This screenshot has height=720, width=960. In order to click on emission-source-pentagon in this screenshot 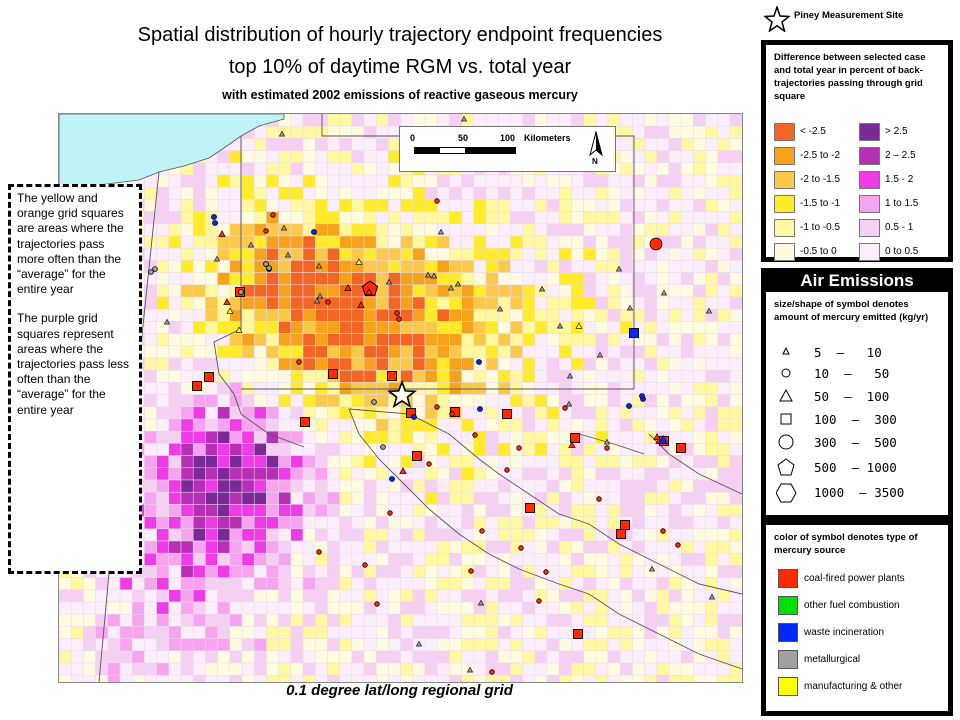, I will do `click(370, 288)`.